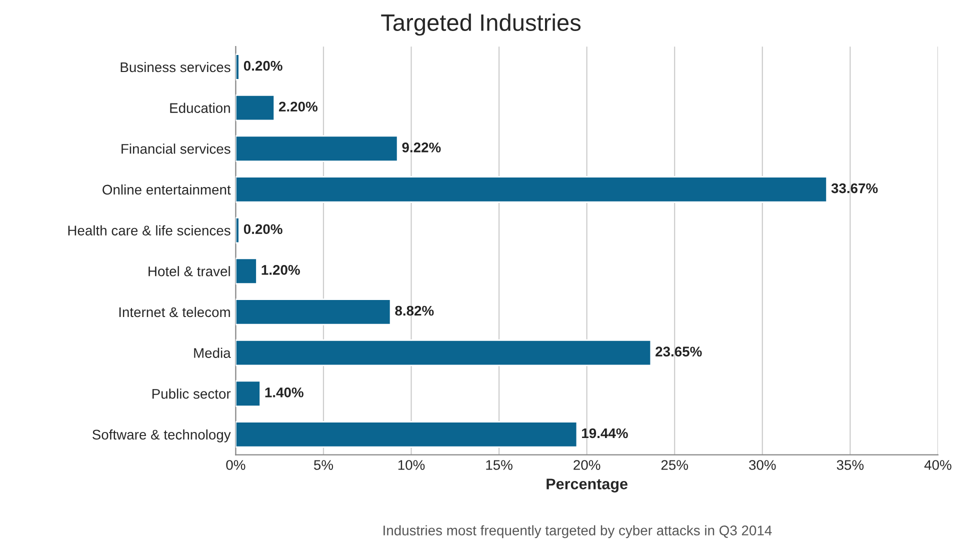  I want to click on x-tick-label: 20%, so click(587, 465).